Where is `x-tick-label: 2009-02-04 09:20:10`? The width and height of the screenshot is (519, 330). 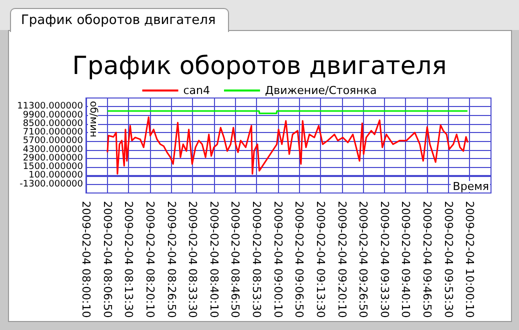 x-tick-label: 2009-02-04 09:20:10 is located at coordinates (341, 259).